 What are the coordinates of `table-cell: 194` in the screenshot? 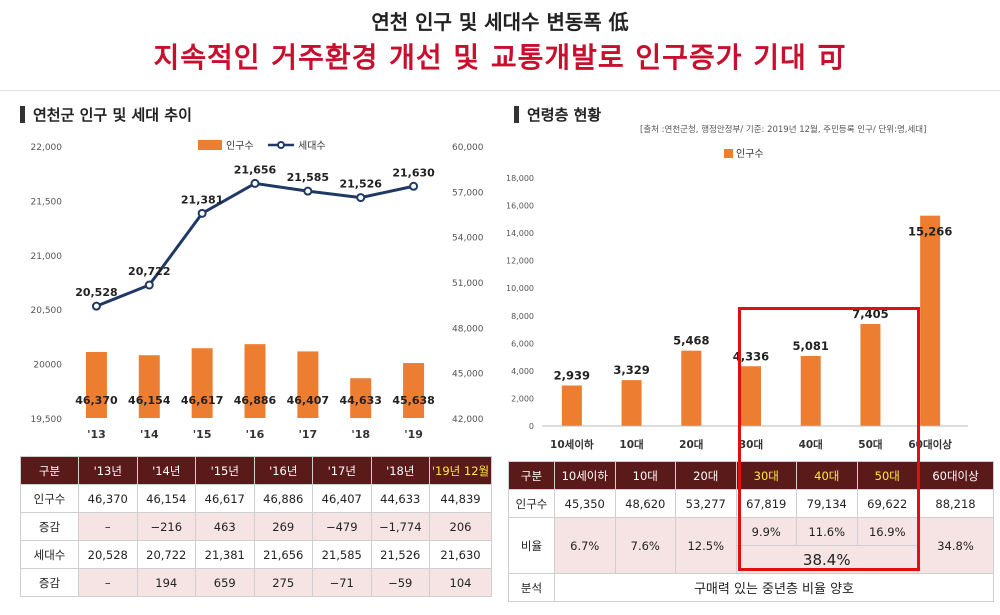 It's located at (166, 582).